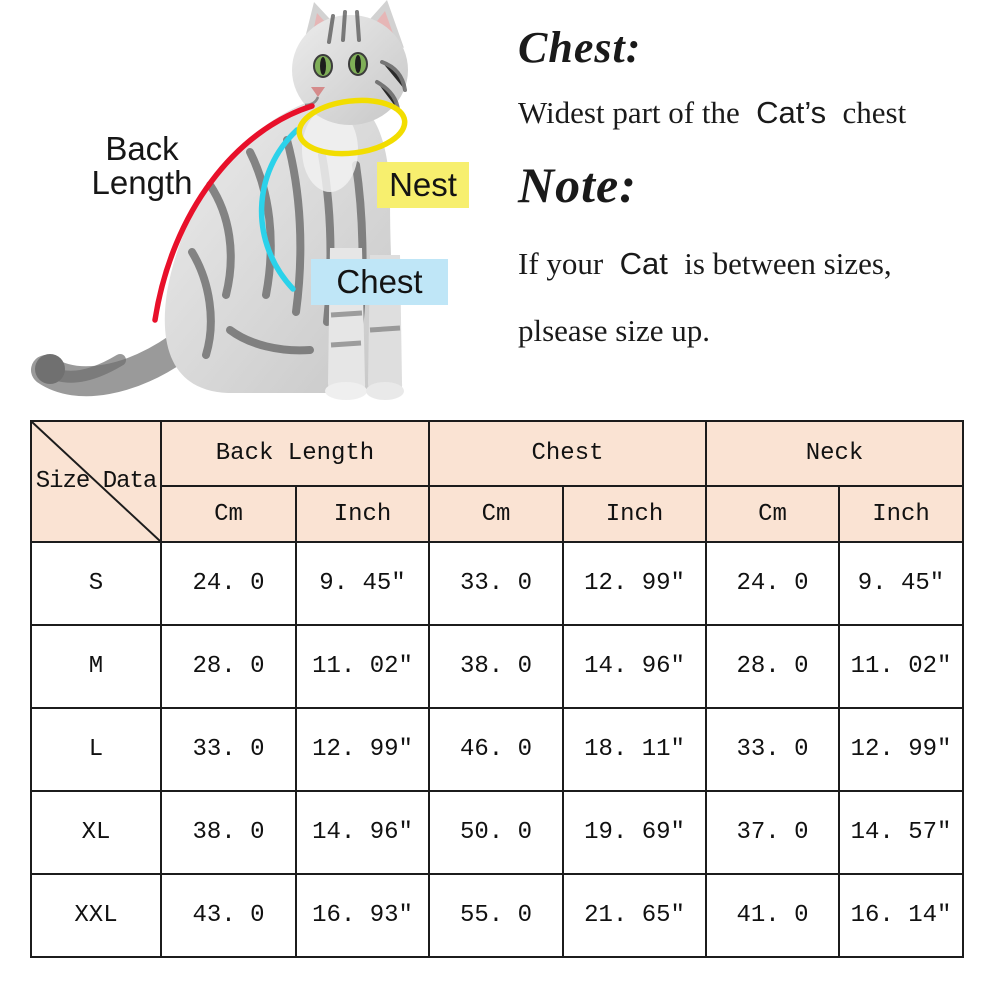  Describe the element at coordinates (580, 47) in the screenshot. I see `chest-heading: Chest:` at that location.